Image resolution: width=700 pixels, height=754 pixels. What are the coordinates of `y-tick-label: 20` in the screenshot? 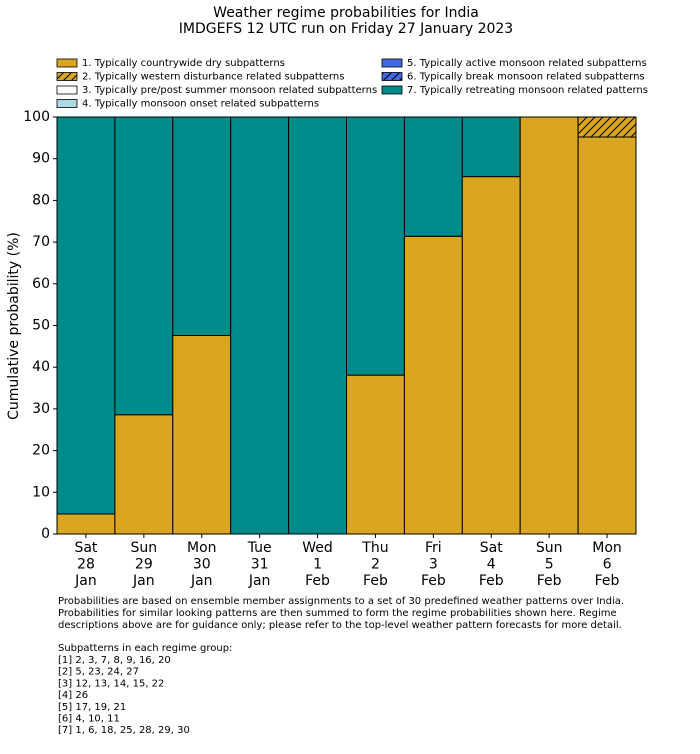 It's located at (41, 451).